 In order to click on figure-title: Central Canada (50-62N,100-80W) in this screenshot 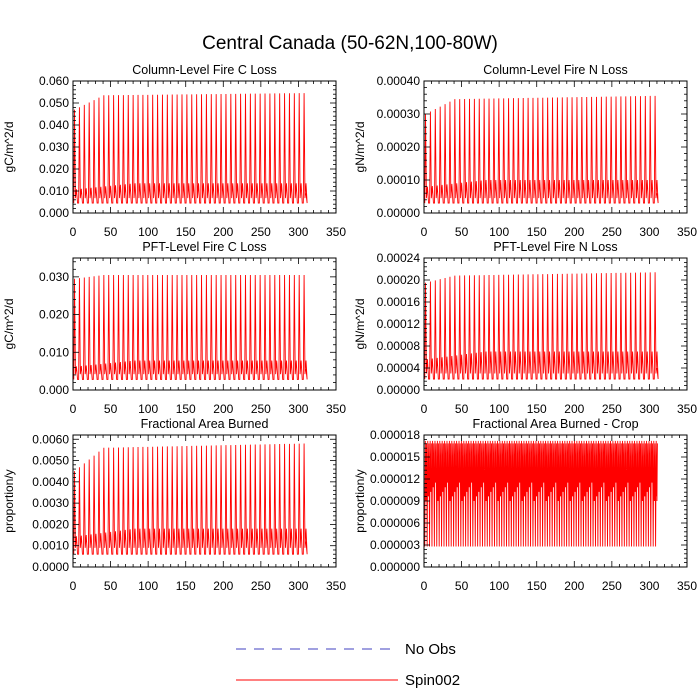, I will do `click(350, 43)`.